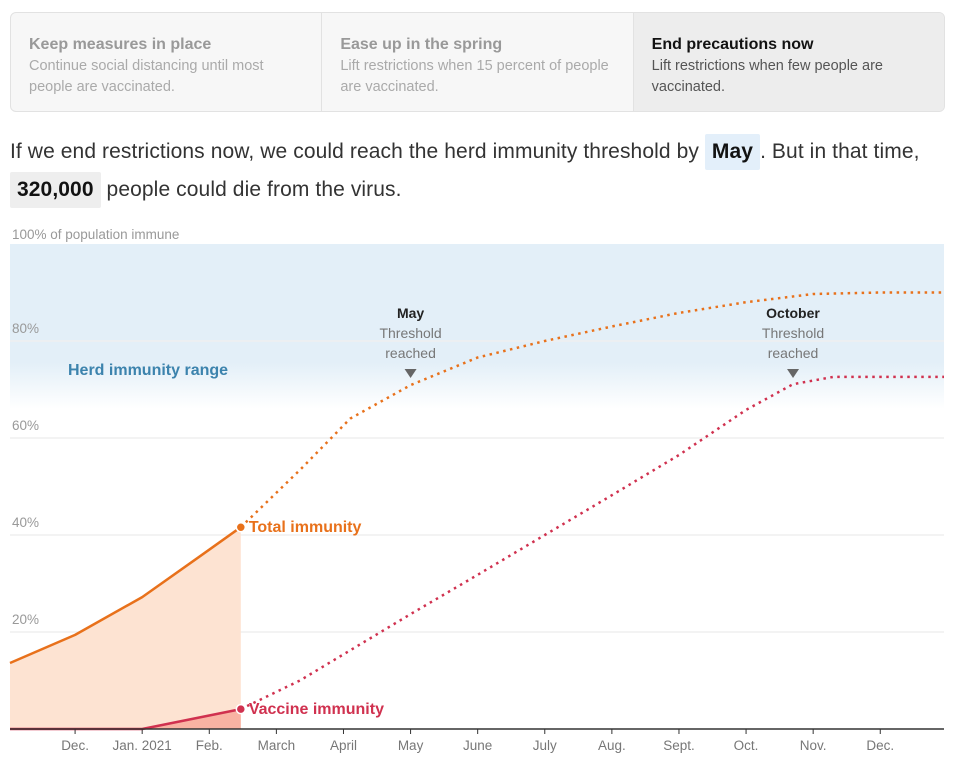  Describe the element at coordinates (679, 745) in the screenshot. I see `x-tick-label: Sept.` at that location.